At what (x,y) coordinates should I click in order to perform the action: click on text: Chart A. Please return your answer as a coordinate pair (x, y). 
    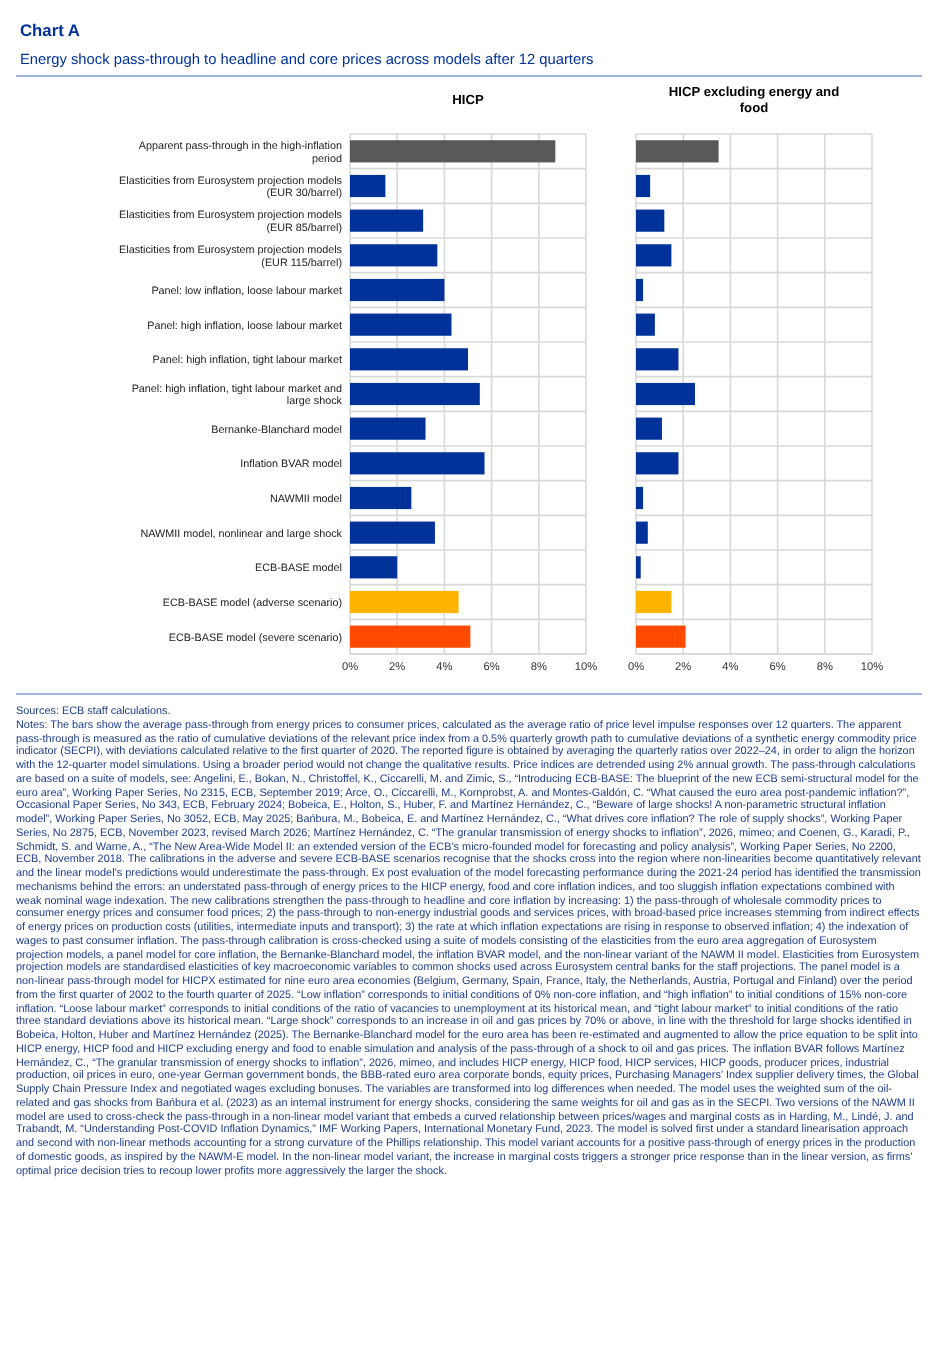
    Looking at the image, I should click on (50, 30).